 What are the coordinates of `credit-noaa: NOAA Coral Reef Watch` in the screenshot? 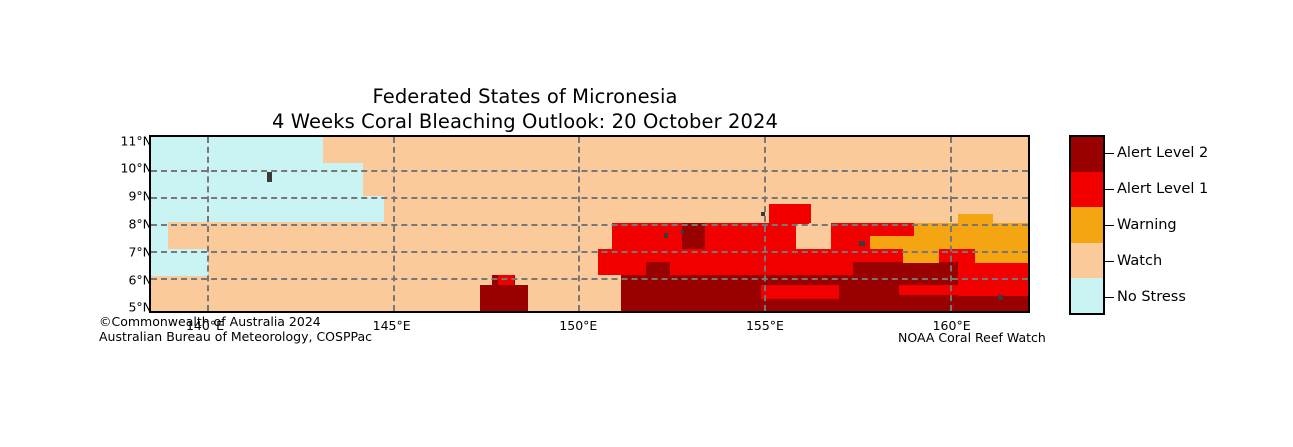 It's located at (972, 337).